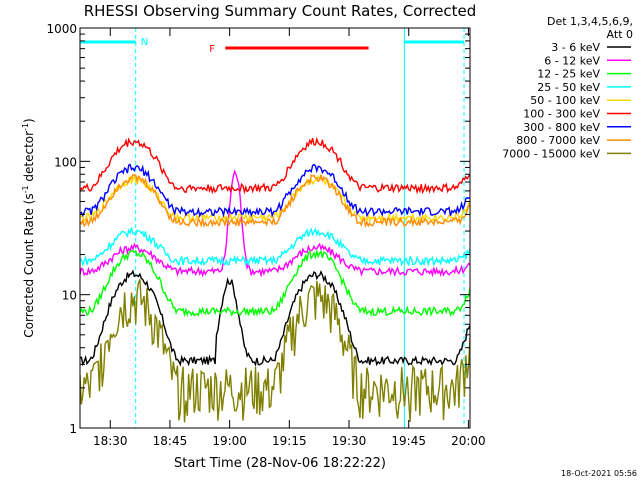 This screenshot has height=480, width=640. What do you see at coordinates (280, 463) in the screenshot?
I see `x-axis-label: Start Time (28-Nov-06 18:22:22)` at bounding box center [280, 463].